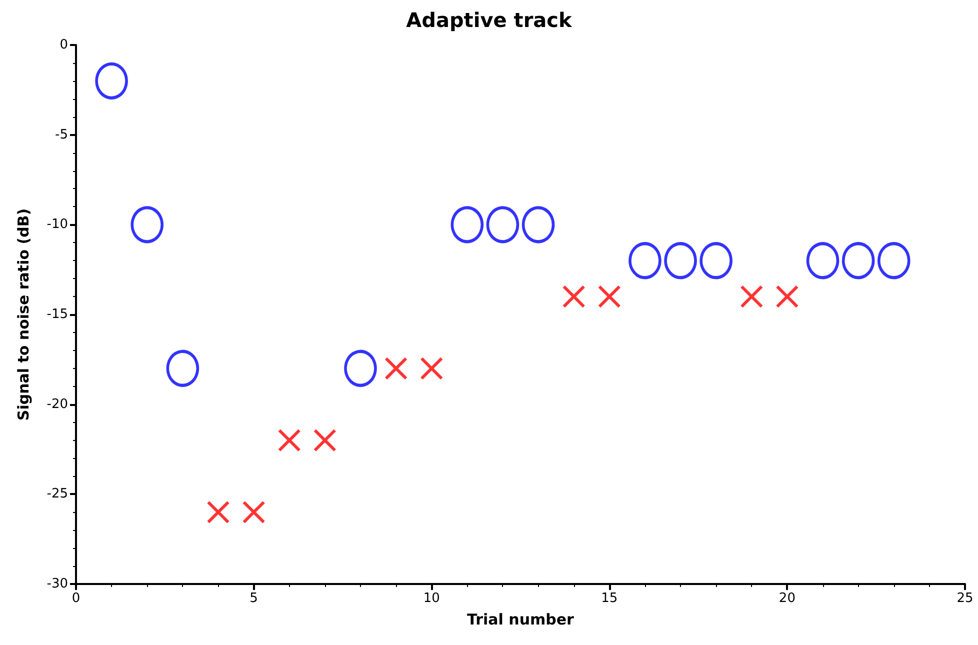 The height and width of the screenshot is (645, 978). What do you see at coordinates (76, 598) in the screenshot?
I see `x-tick-label: 0` at bounding box center [76, 598].